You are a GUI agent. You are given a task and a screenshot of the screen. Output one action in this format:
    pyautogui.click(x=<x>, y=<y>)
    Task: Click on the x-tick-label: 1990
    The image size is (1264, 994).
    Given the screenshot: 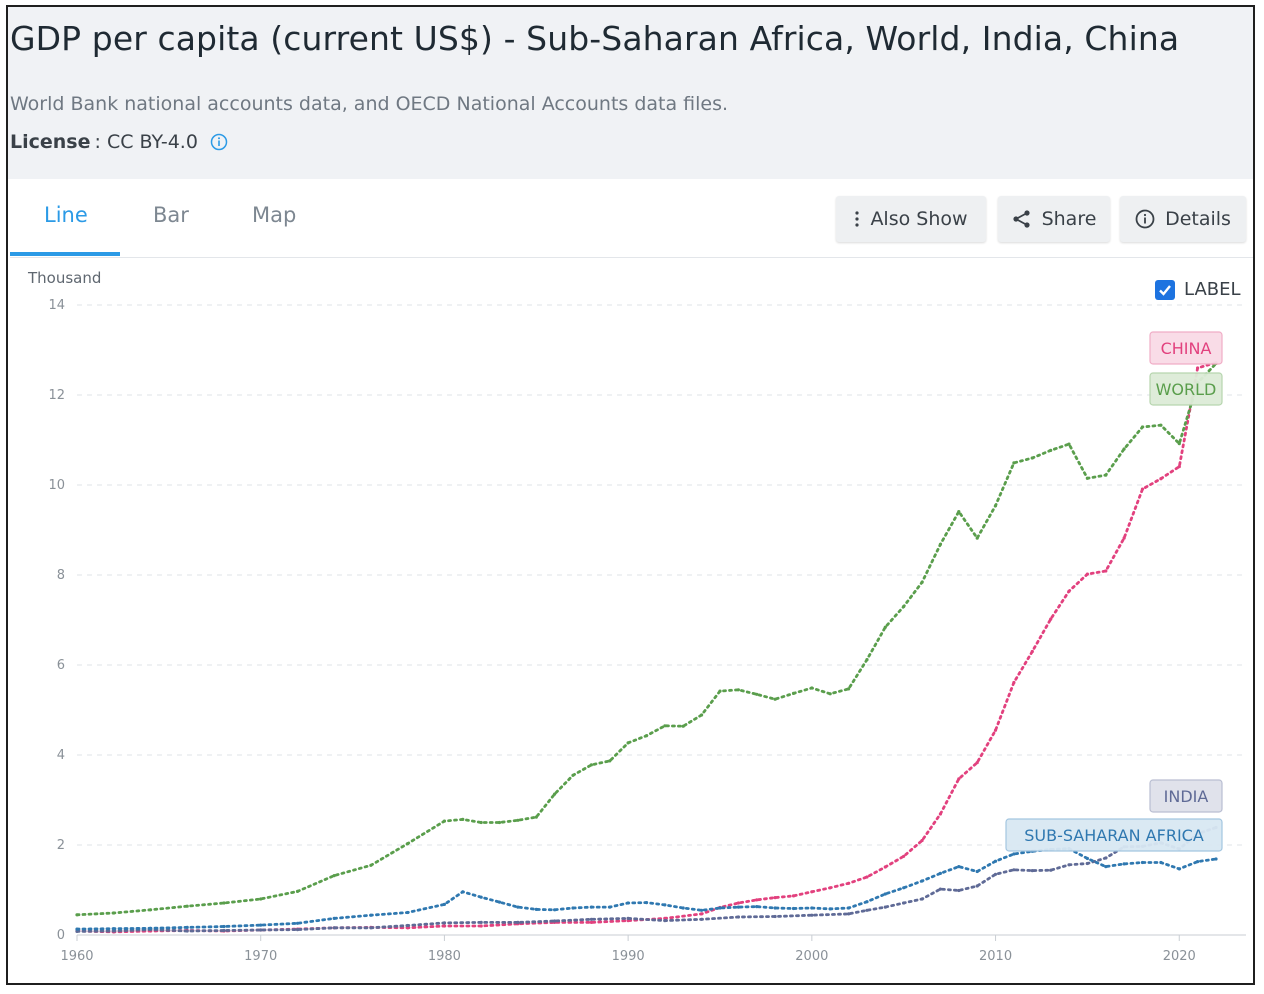 What is the action you would take?
    pyautogui.click(x=628, y=956)
    